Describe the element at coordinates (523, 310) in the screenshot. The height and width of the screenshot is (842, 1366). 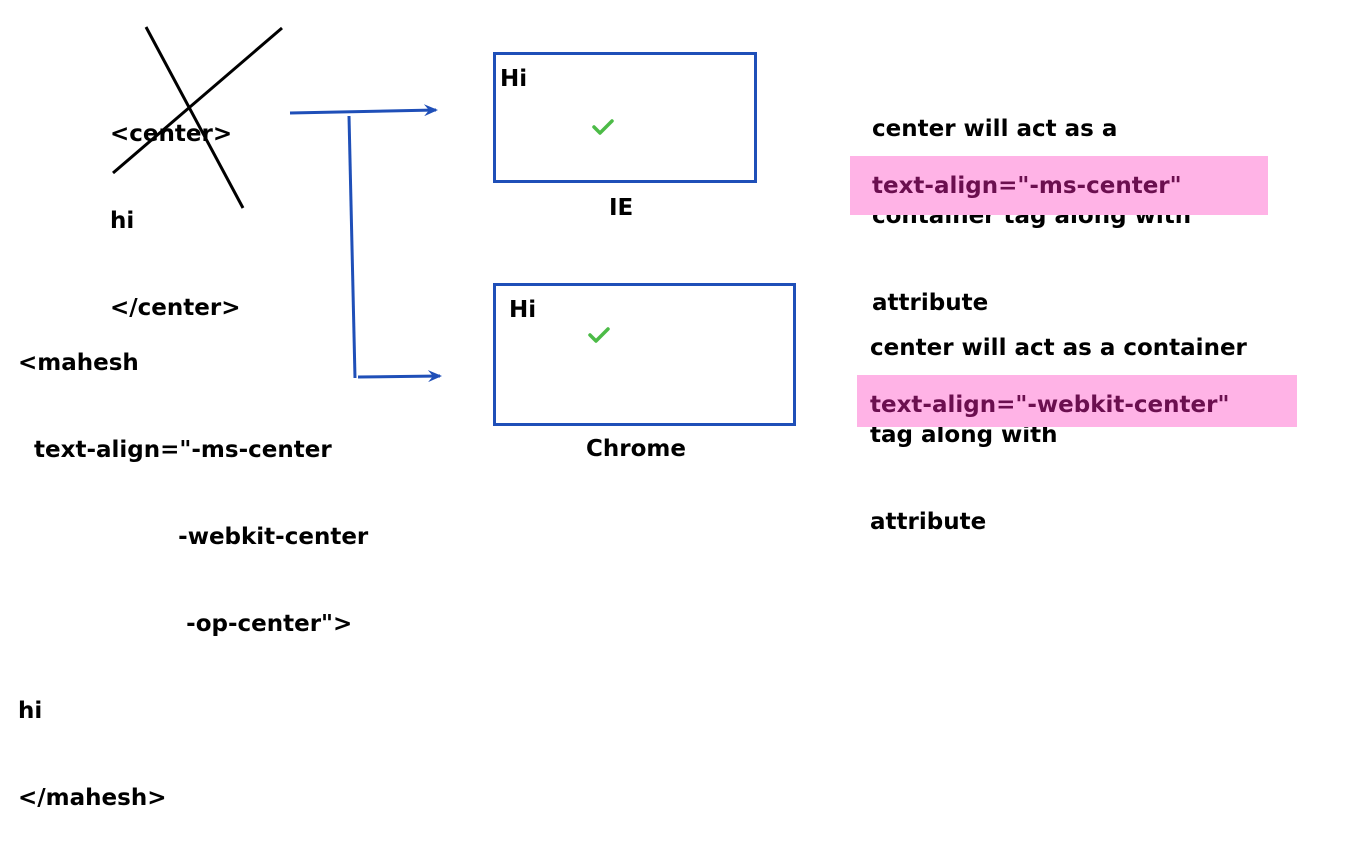
I see `chrome-box-text: Hi` at that location.